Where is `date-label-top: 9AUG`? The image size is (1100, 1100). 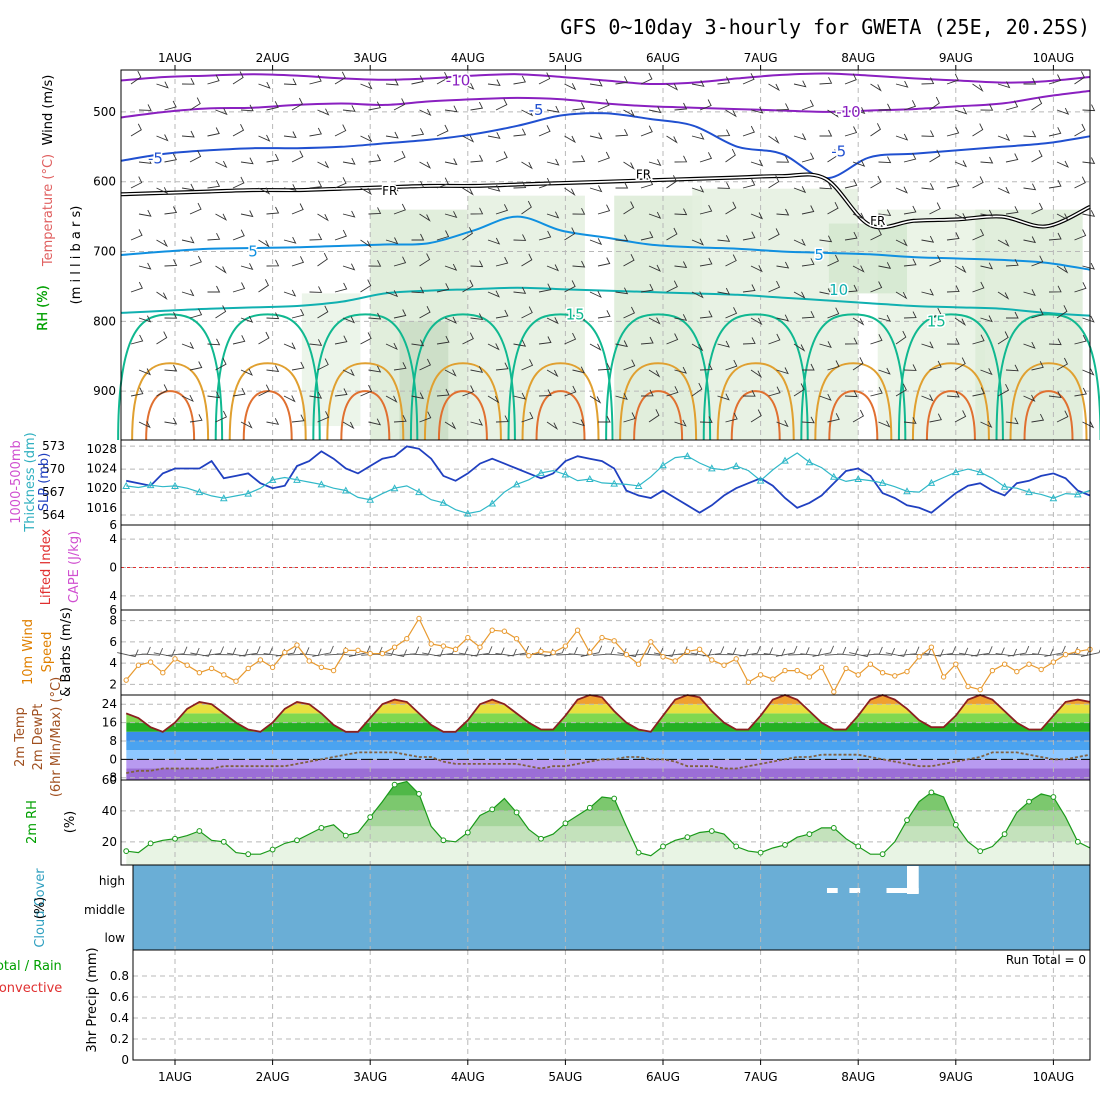
date-label-top: 9AUG is located at coordinates (956, 58).